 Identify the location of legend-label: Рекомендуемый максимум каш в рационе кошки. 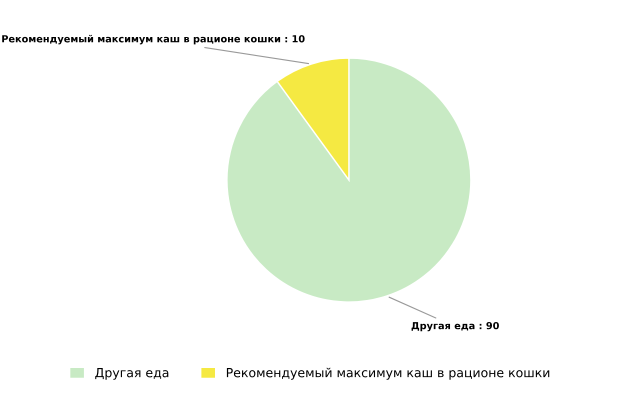
(388, 374).